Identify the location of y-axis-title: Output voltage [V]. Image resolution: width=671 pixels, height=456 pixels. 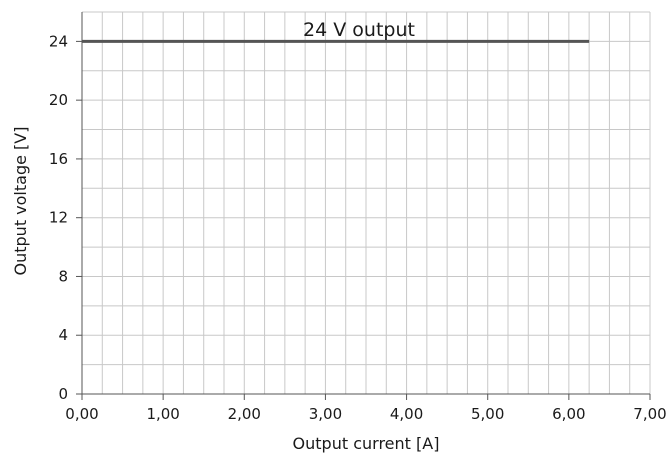
(20, 201).